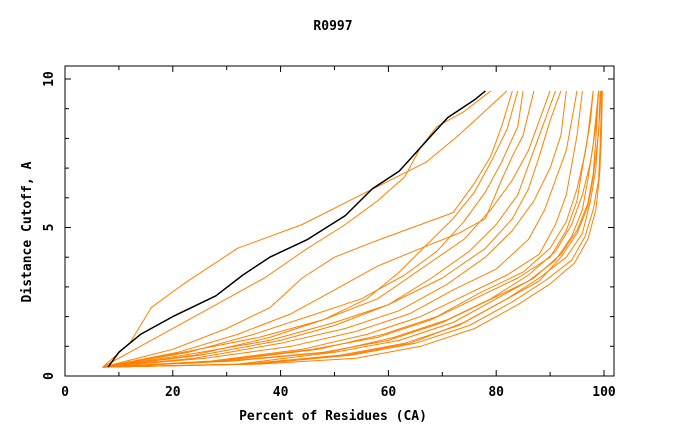 This screenshot has width=680, height=440. What do you see at coordinates (49, 228) in the screenshot?
I see `y-tick-label: 5` at bounding box center [49, 228].